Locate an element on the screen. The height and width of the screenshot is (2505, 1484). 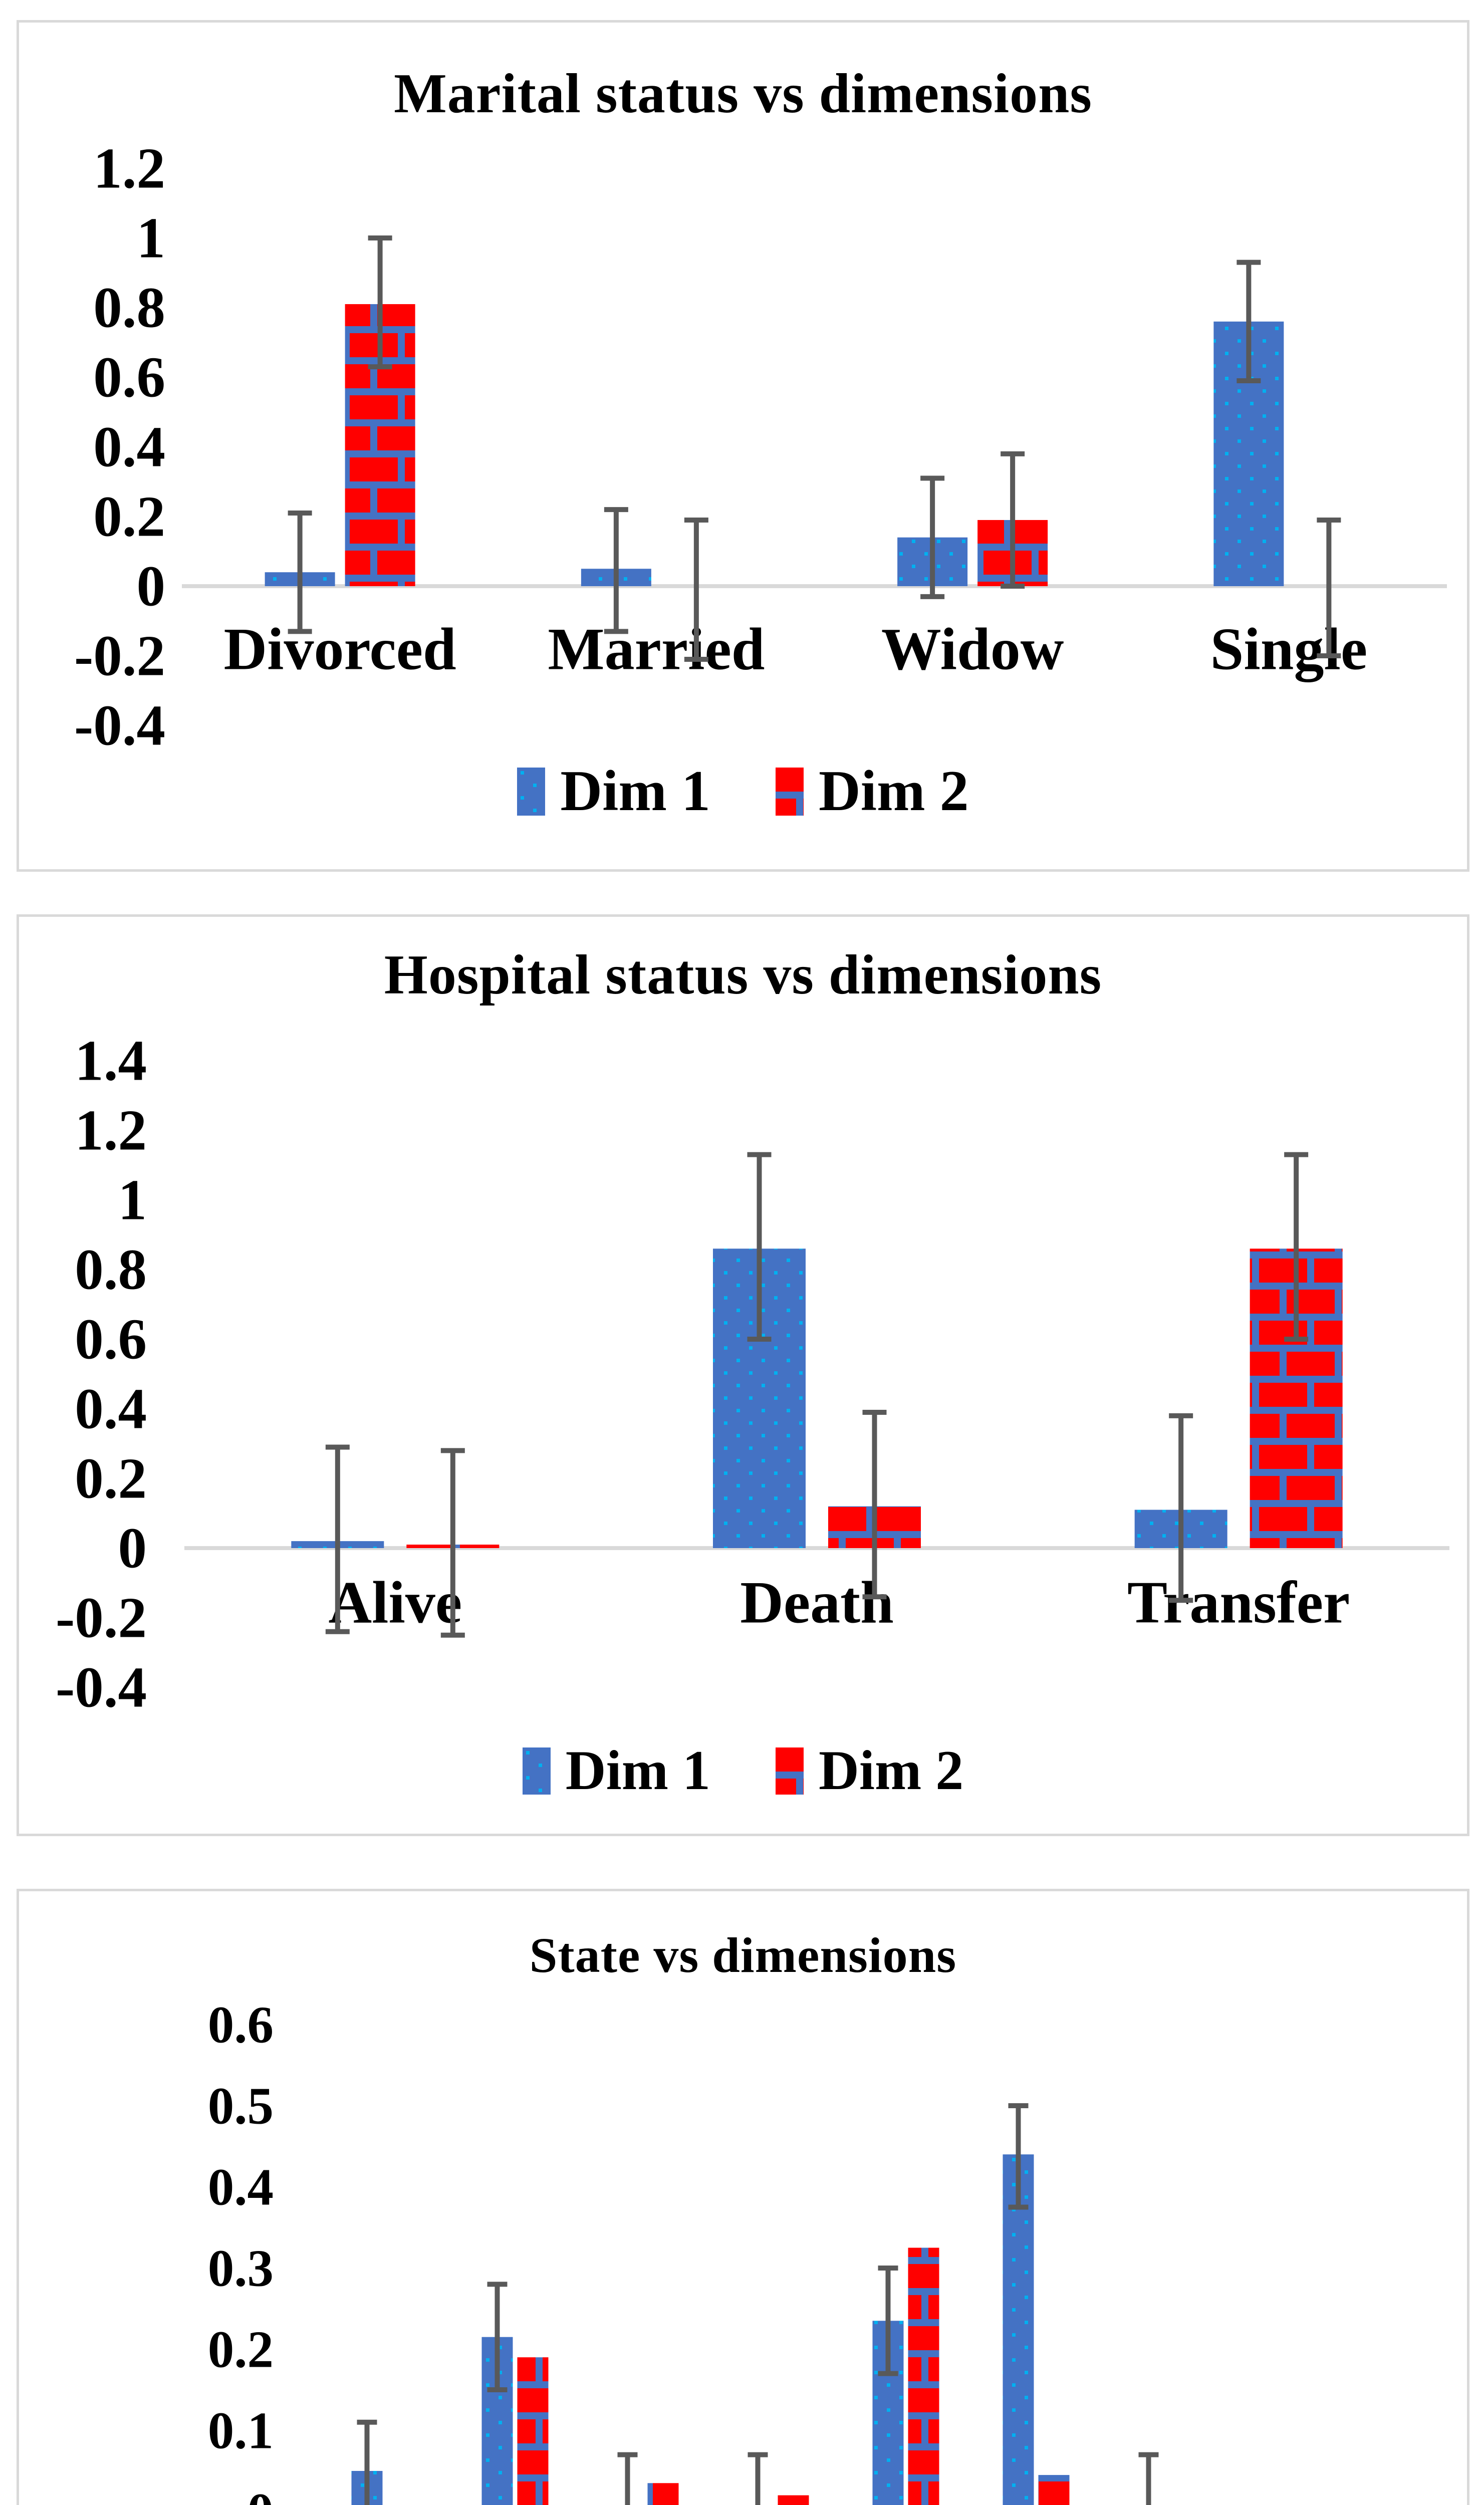
error-bar-dim2-death is located at coordinates (874, 1504).